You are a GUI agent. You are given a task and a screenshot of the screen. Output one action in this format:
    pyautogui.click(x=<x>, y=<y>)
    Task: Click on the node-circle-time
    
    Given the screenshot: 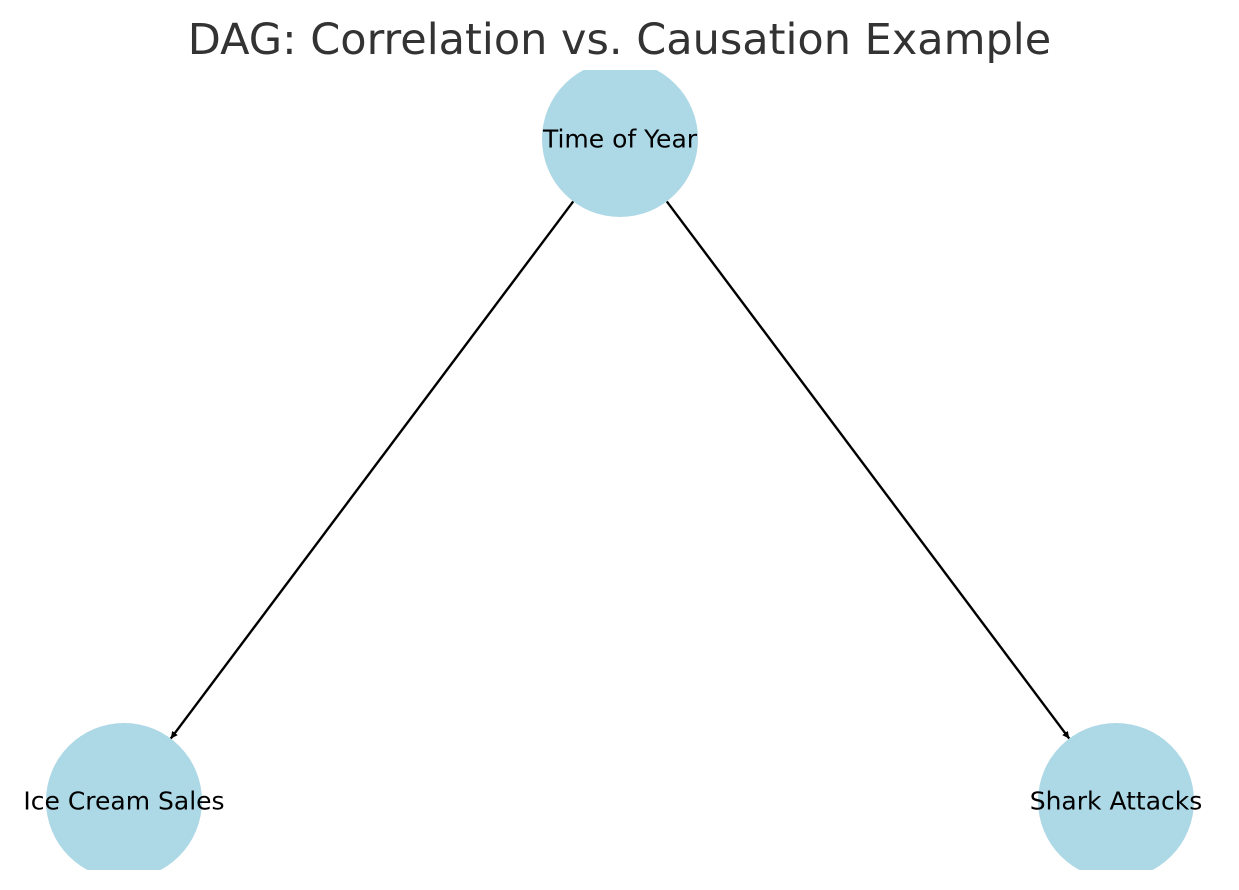 What is the action you would take?
    pyautogui.click(x=620, y=143)
    